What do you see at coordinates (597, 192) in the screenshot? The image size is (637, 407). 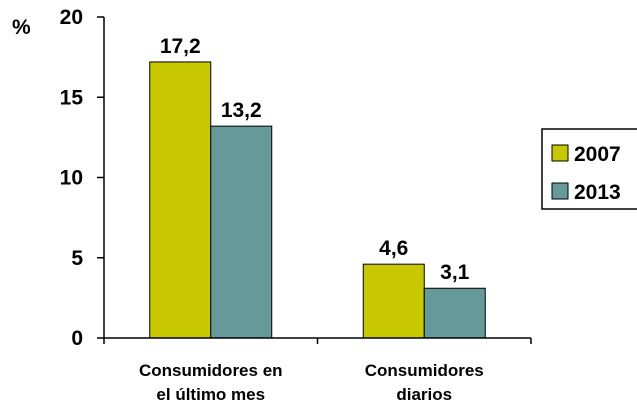 I see `legend-label: 2013` at bounding box center [597, 192].